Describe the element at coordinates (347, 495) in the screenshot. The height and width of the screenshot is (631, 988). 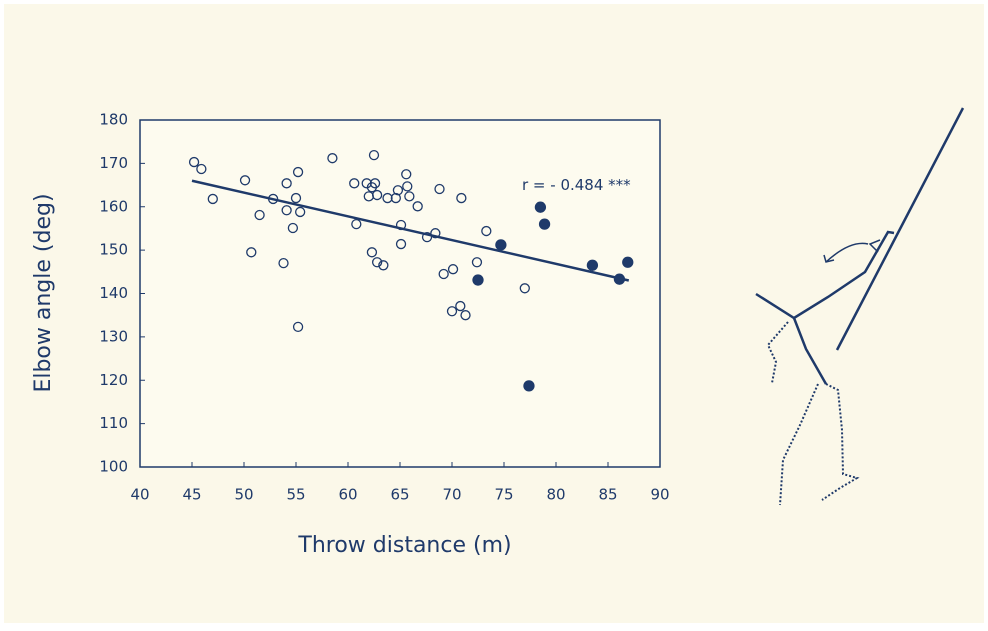
I see `x-tick-label: 60` at that location.